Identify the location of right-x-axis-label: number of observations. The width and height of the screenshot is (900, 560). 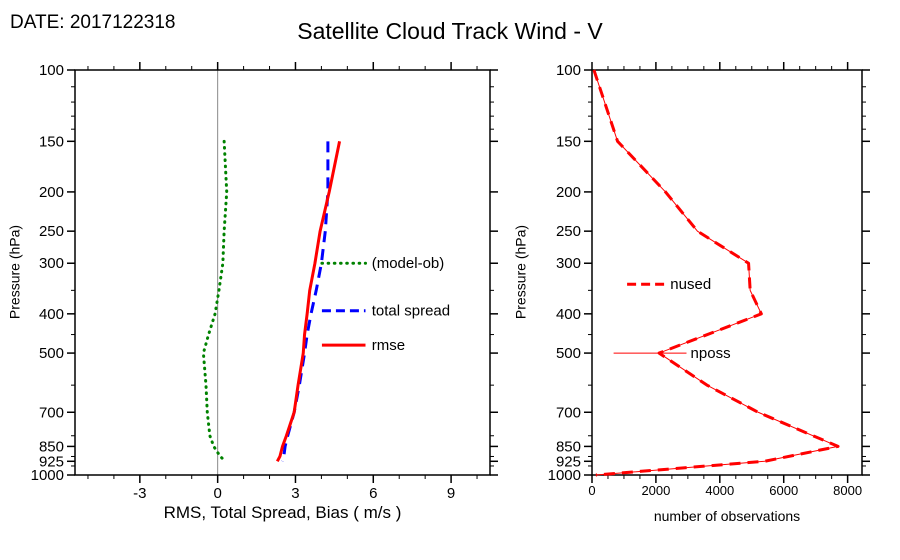
(727, 516).